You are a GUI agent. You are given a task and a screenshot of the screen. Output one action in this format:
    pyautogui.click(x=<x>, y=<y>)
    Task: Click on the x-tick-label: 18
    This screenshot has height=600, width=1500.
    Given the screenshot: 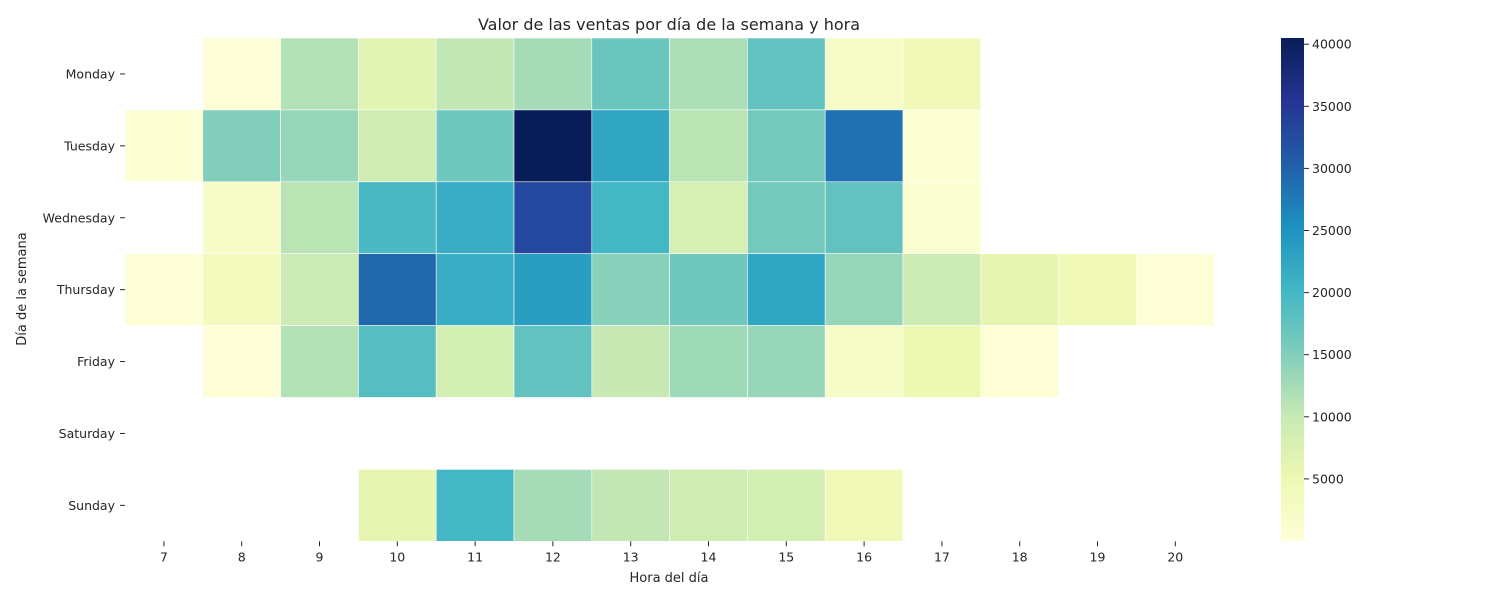 What is the action you would take?
    pyautogui.click(x=1020, y=556)
    